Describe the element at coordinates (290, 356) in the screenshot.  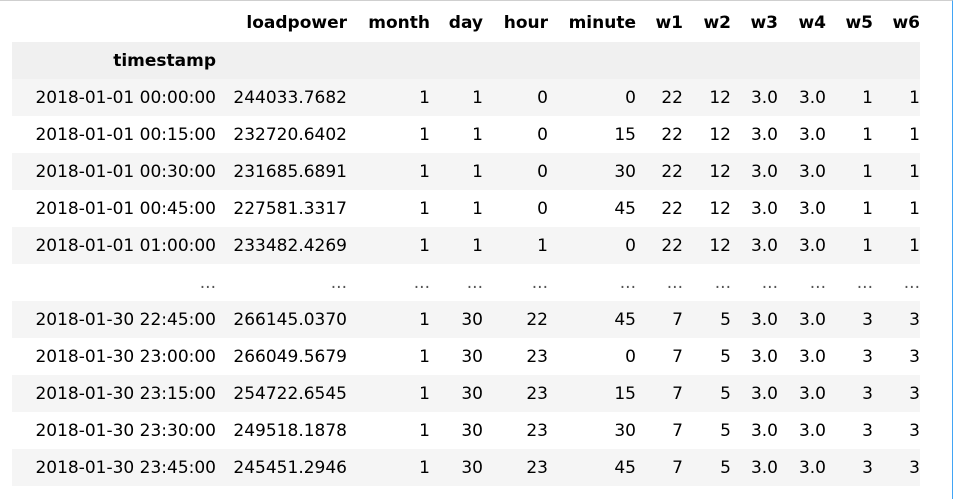
I see `cell-loadpower: 266049.5679` at that location.